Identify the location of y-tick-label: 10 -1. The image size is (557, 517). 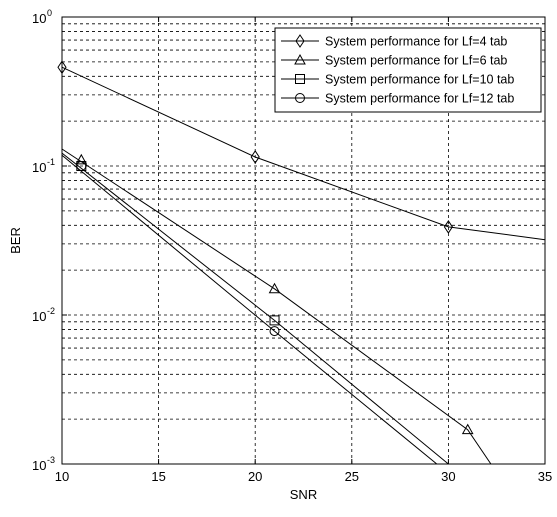
(43, 166).